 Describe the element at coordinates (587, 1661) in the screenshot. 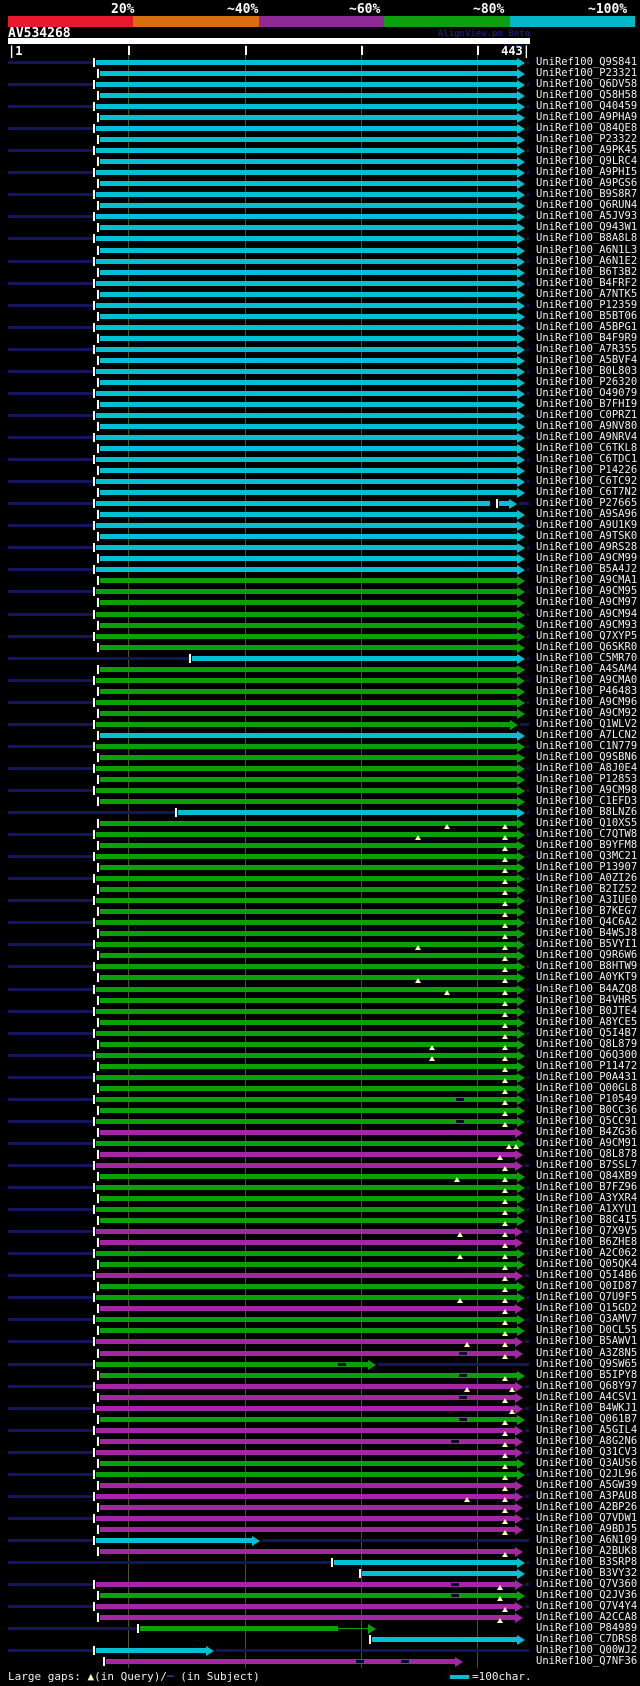

I see `subject-label: UniRef100_Q7NF36` at that location.